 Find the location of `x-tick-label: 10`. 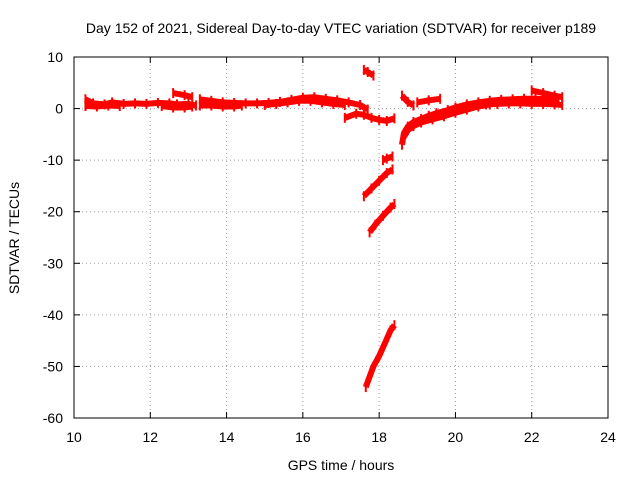

x-tick-label: 10 is located at coordinates (74, 437).